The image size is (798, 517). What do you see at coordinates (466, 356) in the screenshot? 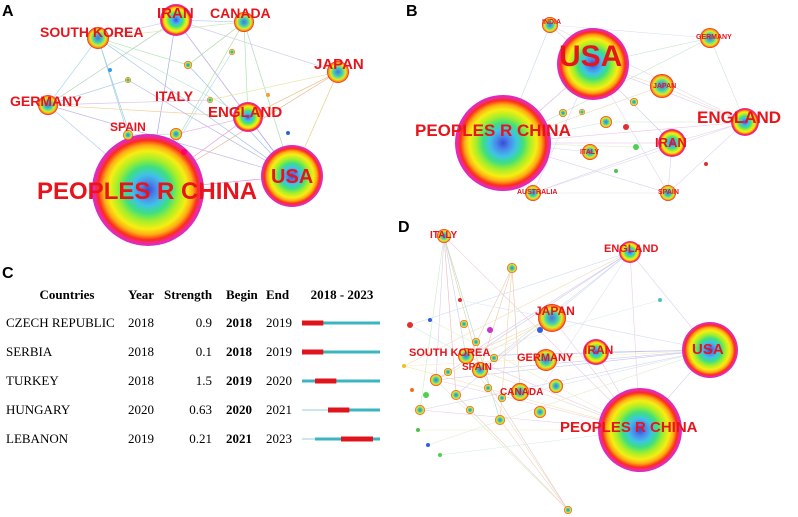
I see `node-d-south-korea` at bounding box center [466, 356].